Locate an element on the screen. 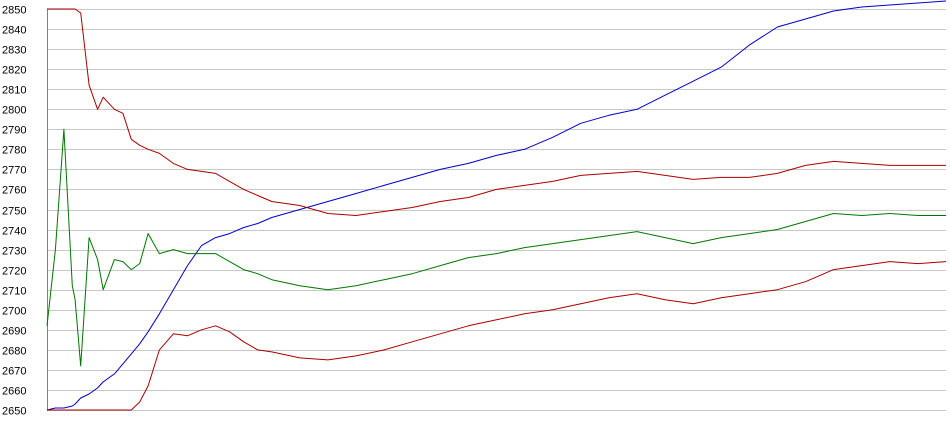  y-tick-label: 2730 is located at coordinates (14, 252).